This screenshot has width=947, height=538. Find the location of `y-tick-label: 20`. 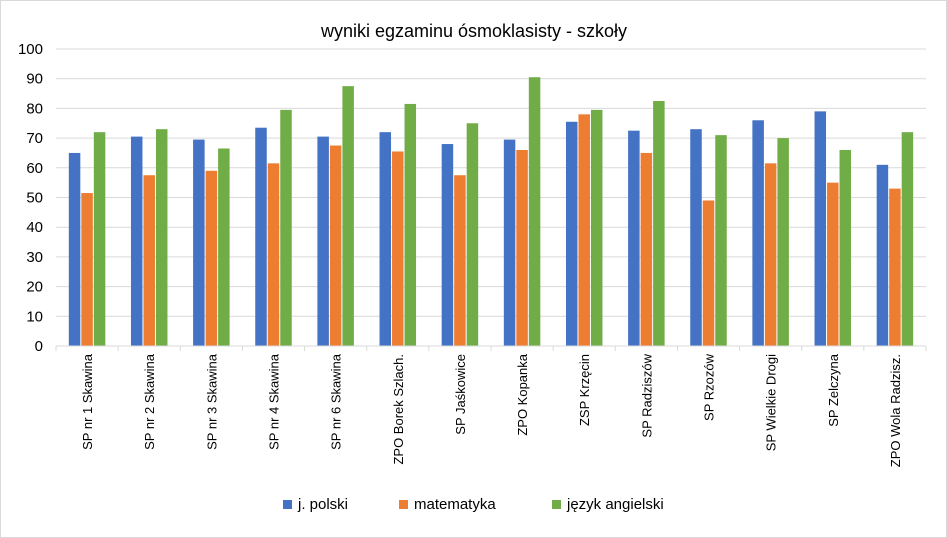

y-tick-label: 20 is located at coordinates (34, 287).